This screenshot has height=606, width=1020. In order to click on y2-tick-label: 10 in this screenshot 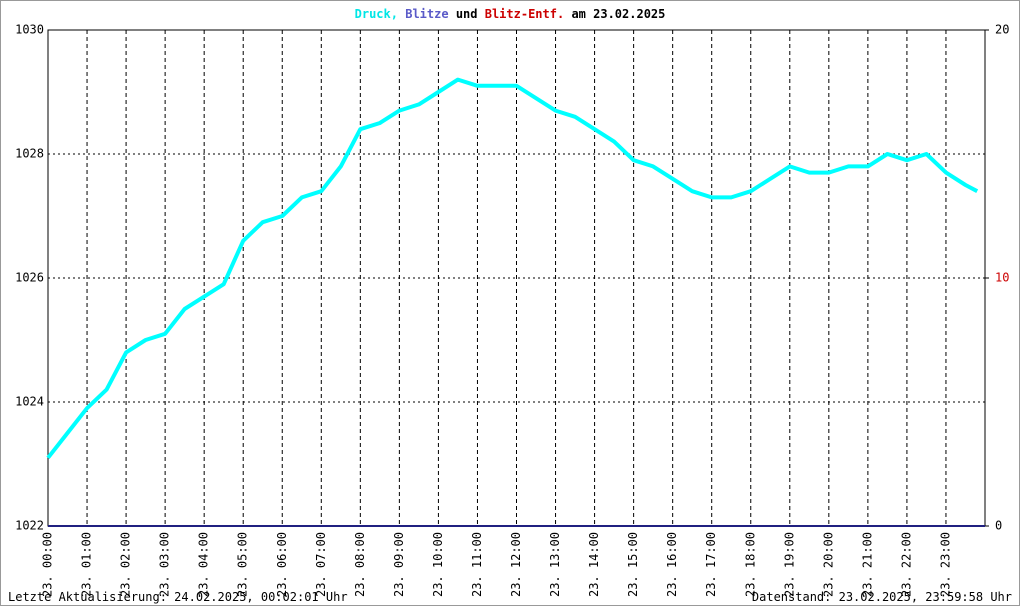, I will do `click(1002, 278)`.